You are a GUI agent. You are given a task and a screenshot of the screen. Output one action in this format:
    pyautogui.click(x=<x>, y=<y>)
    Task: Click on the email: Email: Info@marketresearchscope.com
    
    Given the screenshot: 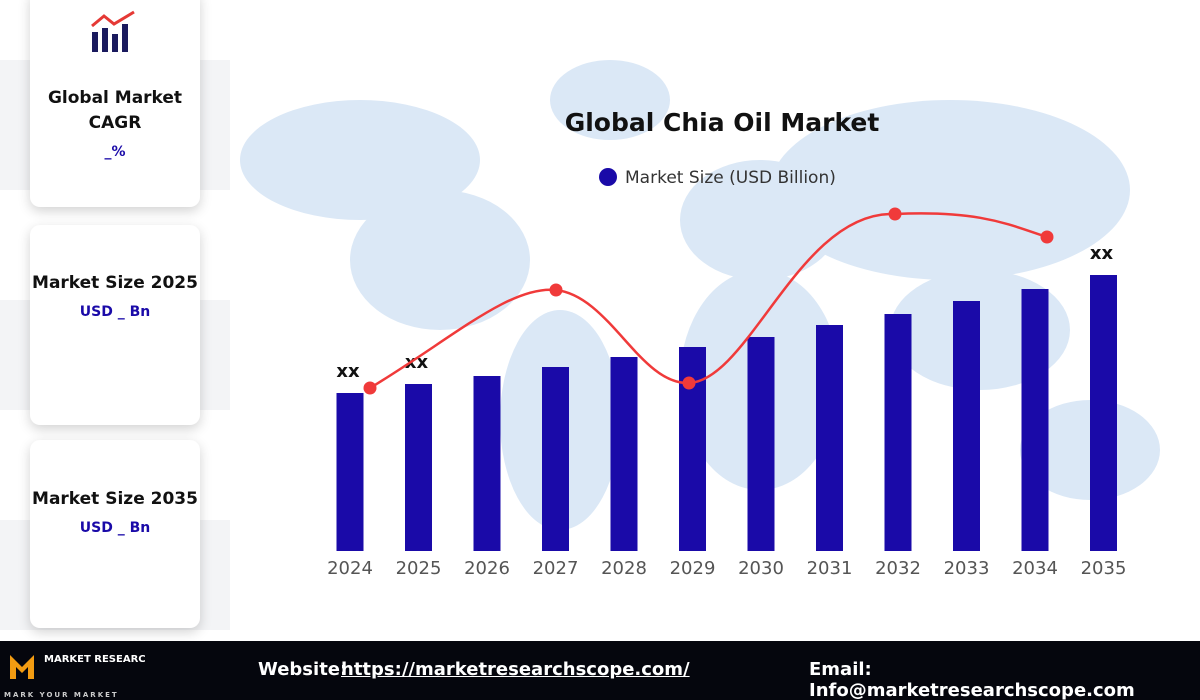 What is the action you would take?
    pyautogui.click(x=972, y=679)
    